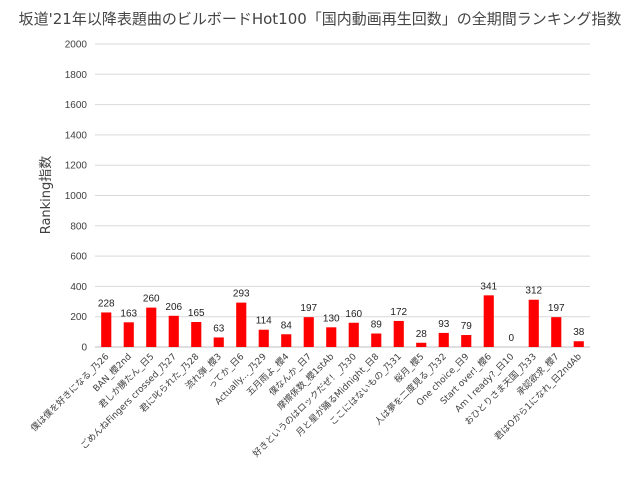  Describe the element at coordinates (46, 195) in the screenshot. I see `y-axis-label: Ranking指数` at that location.